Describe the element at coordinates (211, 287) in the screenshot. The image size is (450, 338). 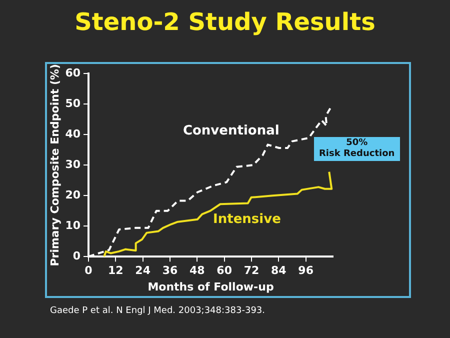
I see `x-axis-title: Months of Follow-up` at that location.